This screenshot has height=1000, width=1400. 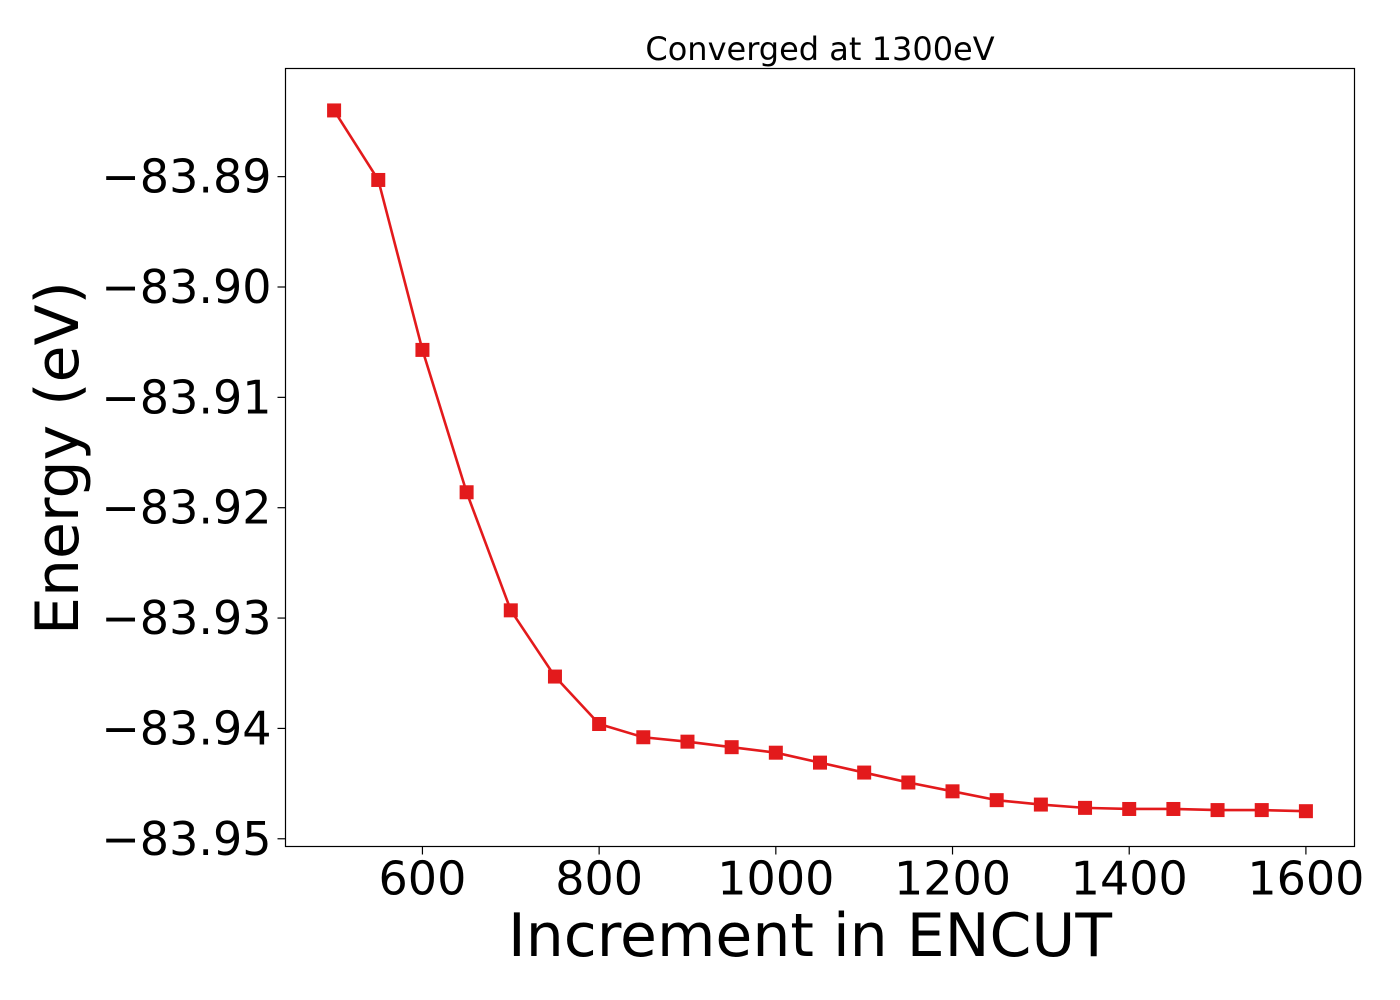 What do you see at coordinates (810, 936) in the screenshot?
I see `x-axis-label: Increment in ENCUT` at bounding box center [810, 936].